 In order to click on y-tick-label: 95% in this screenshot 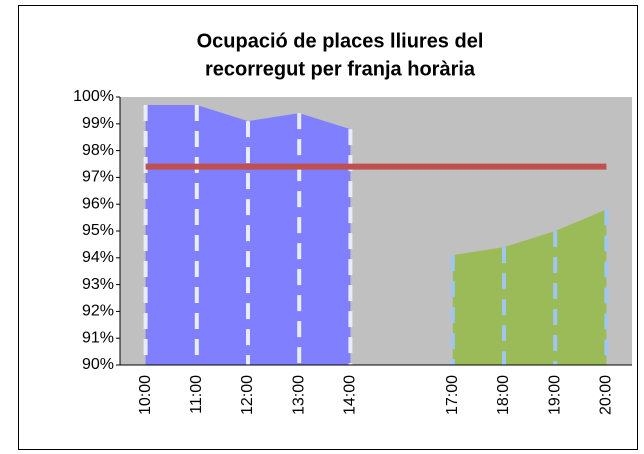, I will do `click(98, 230)`.